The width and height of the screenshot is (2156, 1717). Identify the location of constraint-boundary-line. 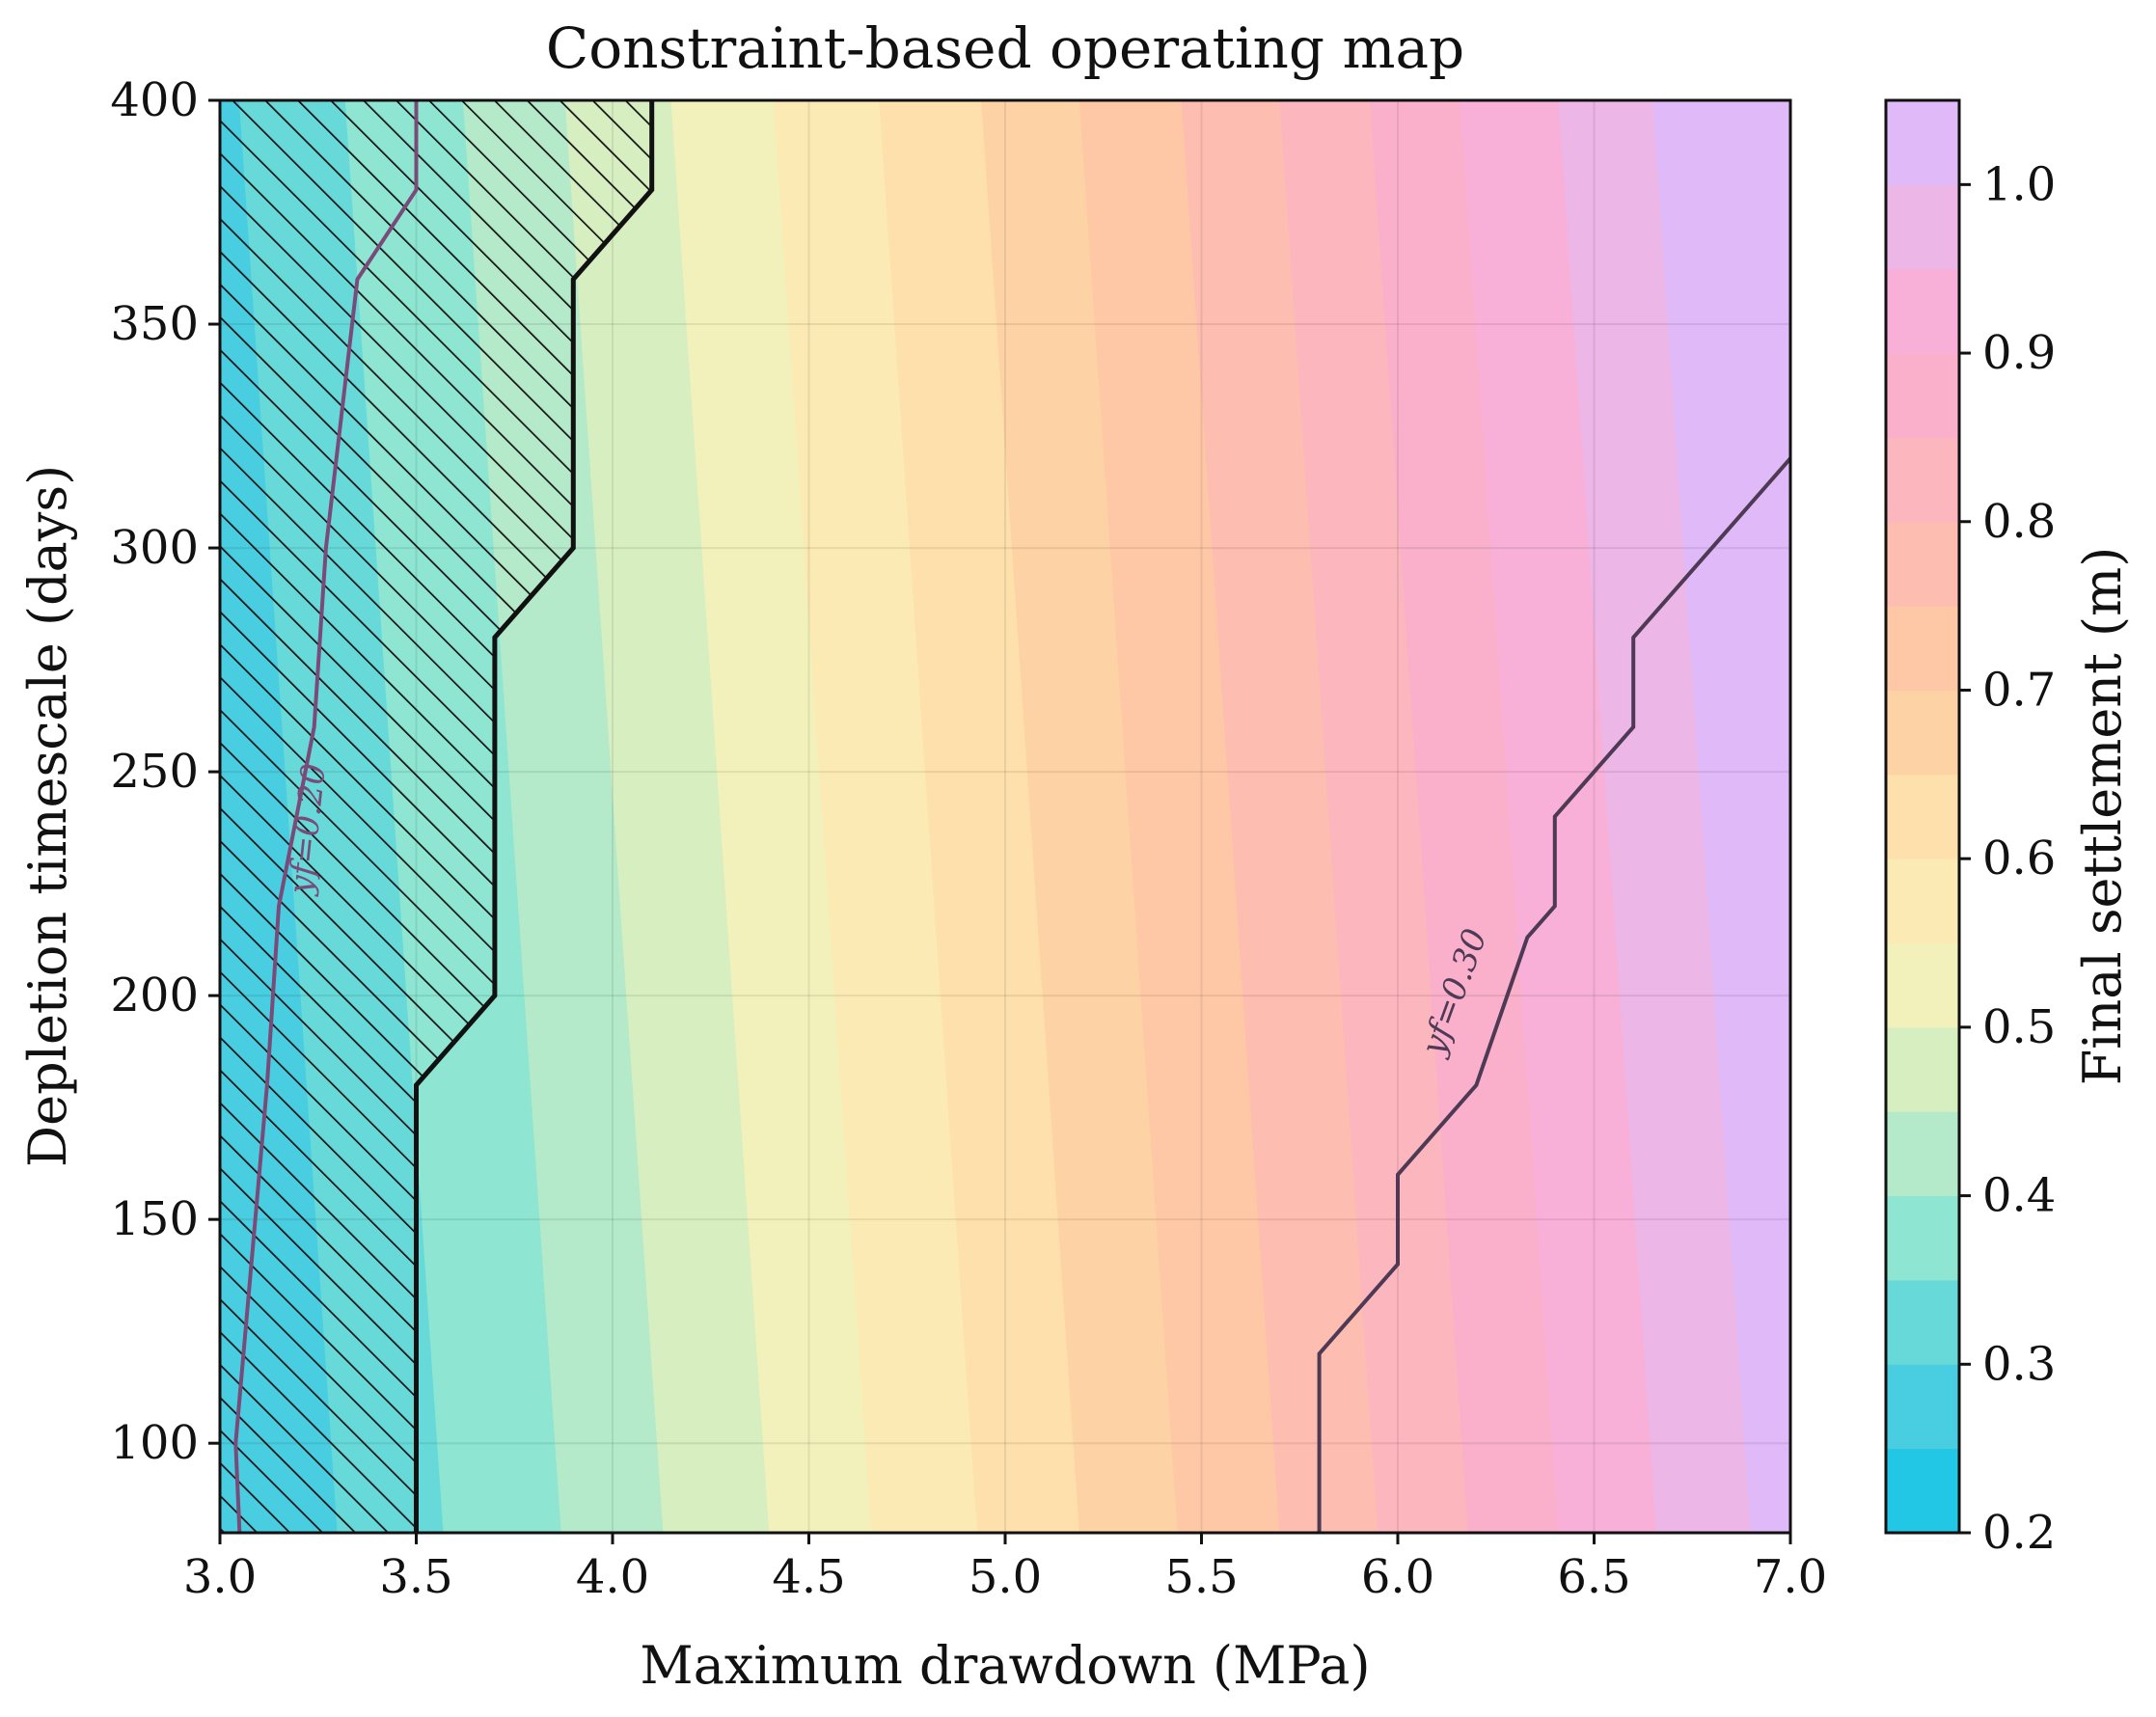
(534, 816).